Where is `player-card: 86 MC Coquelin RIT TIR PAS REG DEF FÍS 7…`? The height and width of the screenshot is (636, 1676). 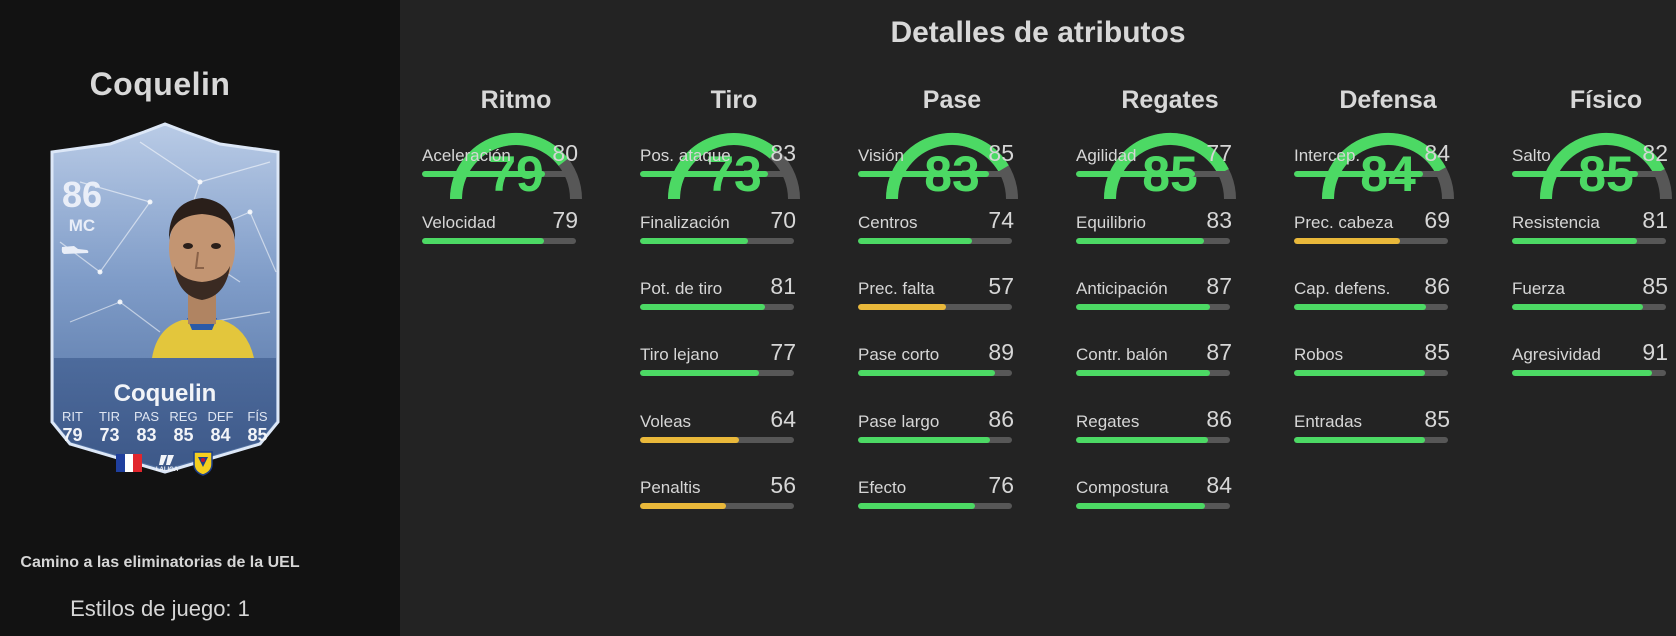
player-card: 86 MC Coquelin RIT TIR PAS REG DEF FÍS 7… is located at coordinates (165, 308).